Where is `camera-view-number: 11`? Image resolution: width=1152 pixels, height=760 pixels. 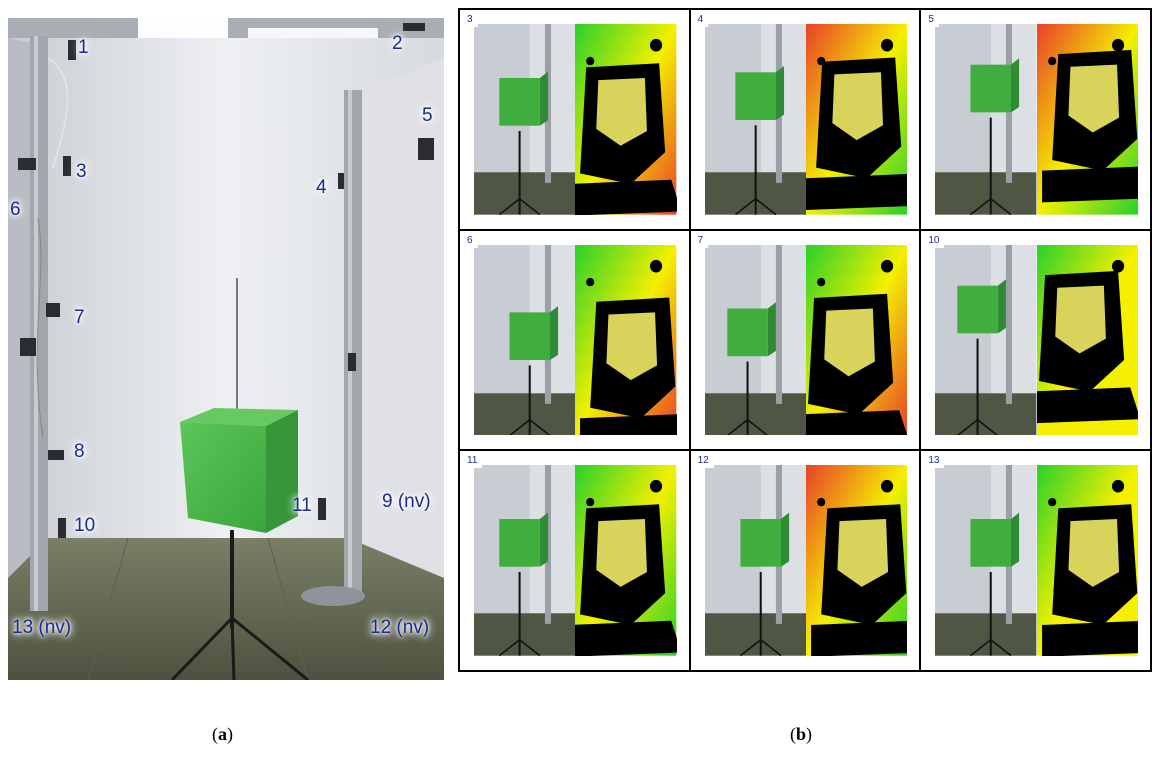
camera-view-number: 11 is located at coordinates (472, 461).